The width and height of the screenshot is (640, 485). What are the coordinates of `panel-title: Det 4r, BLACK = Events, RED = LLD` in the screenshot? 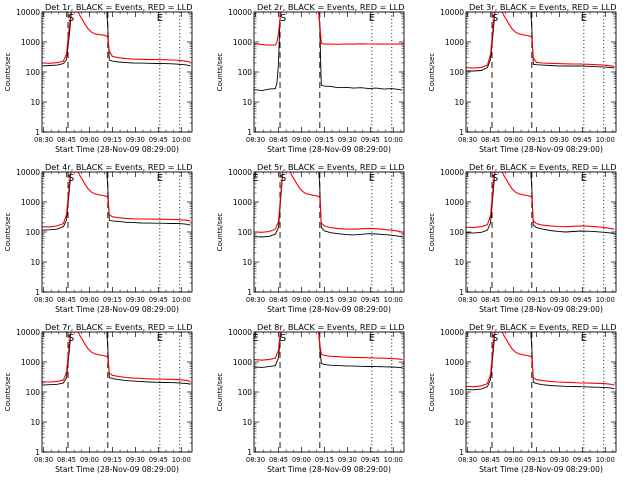 It's located at (119, 167).